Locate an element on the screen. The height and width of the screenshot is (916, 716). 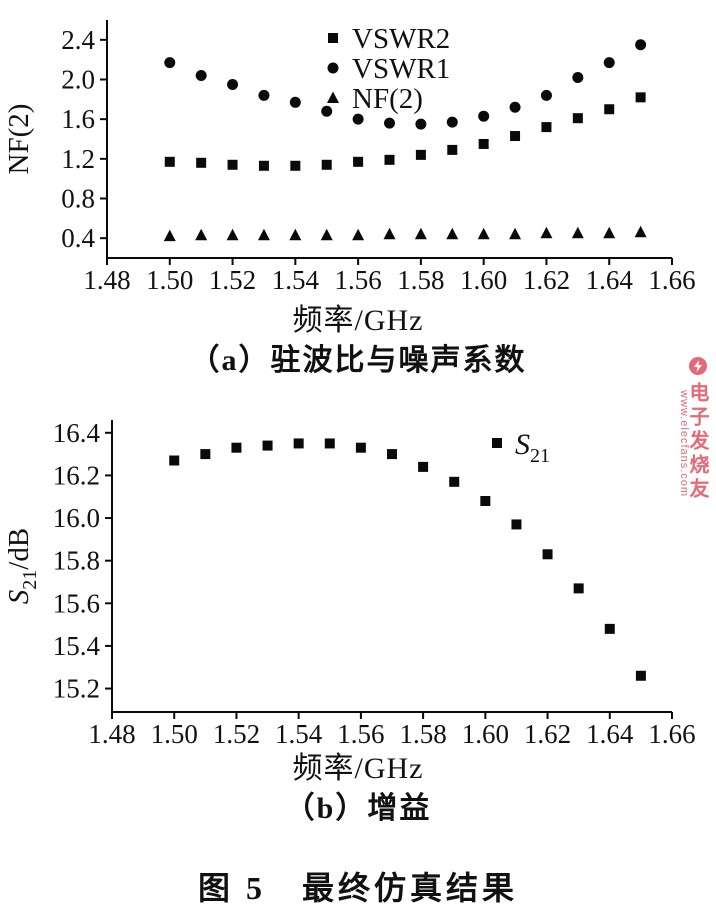
y-tick-label: 16.2 is located at coordinates (76, 475).